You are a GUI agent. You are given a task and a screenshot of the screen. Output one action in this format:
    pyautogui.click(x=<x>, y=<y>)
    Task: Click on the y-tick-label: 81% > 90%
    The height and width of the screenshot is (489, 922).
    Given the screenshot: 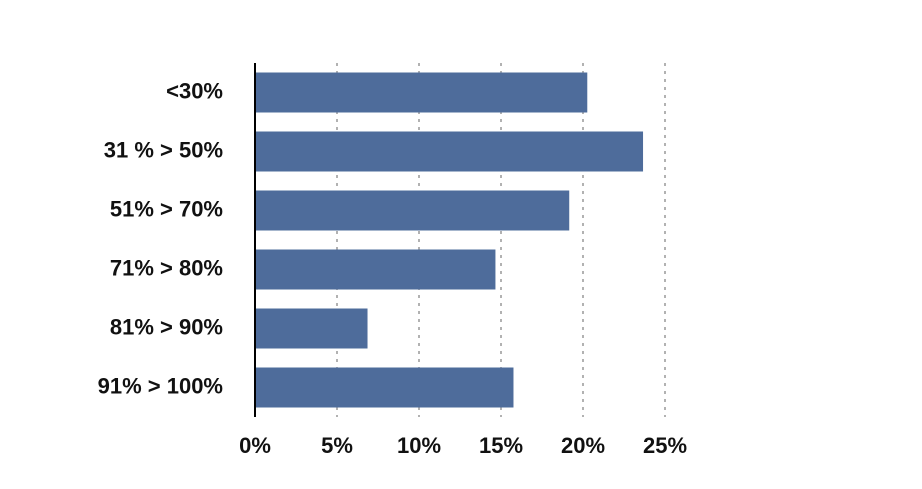 What is the action you would take?
    pyautogui.click(x=166, y=326)
    